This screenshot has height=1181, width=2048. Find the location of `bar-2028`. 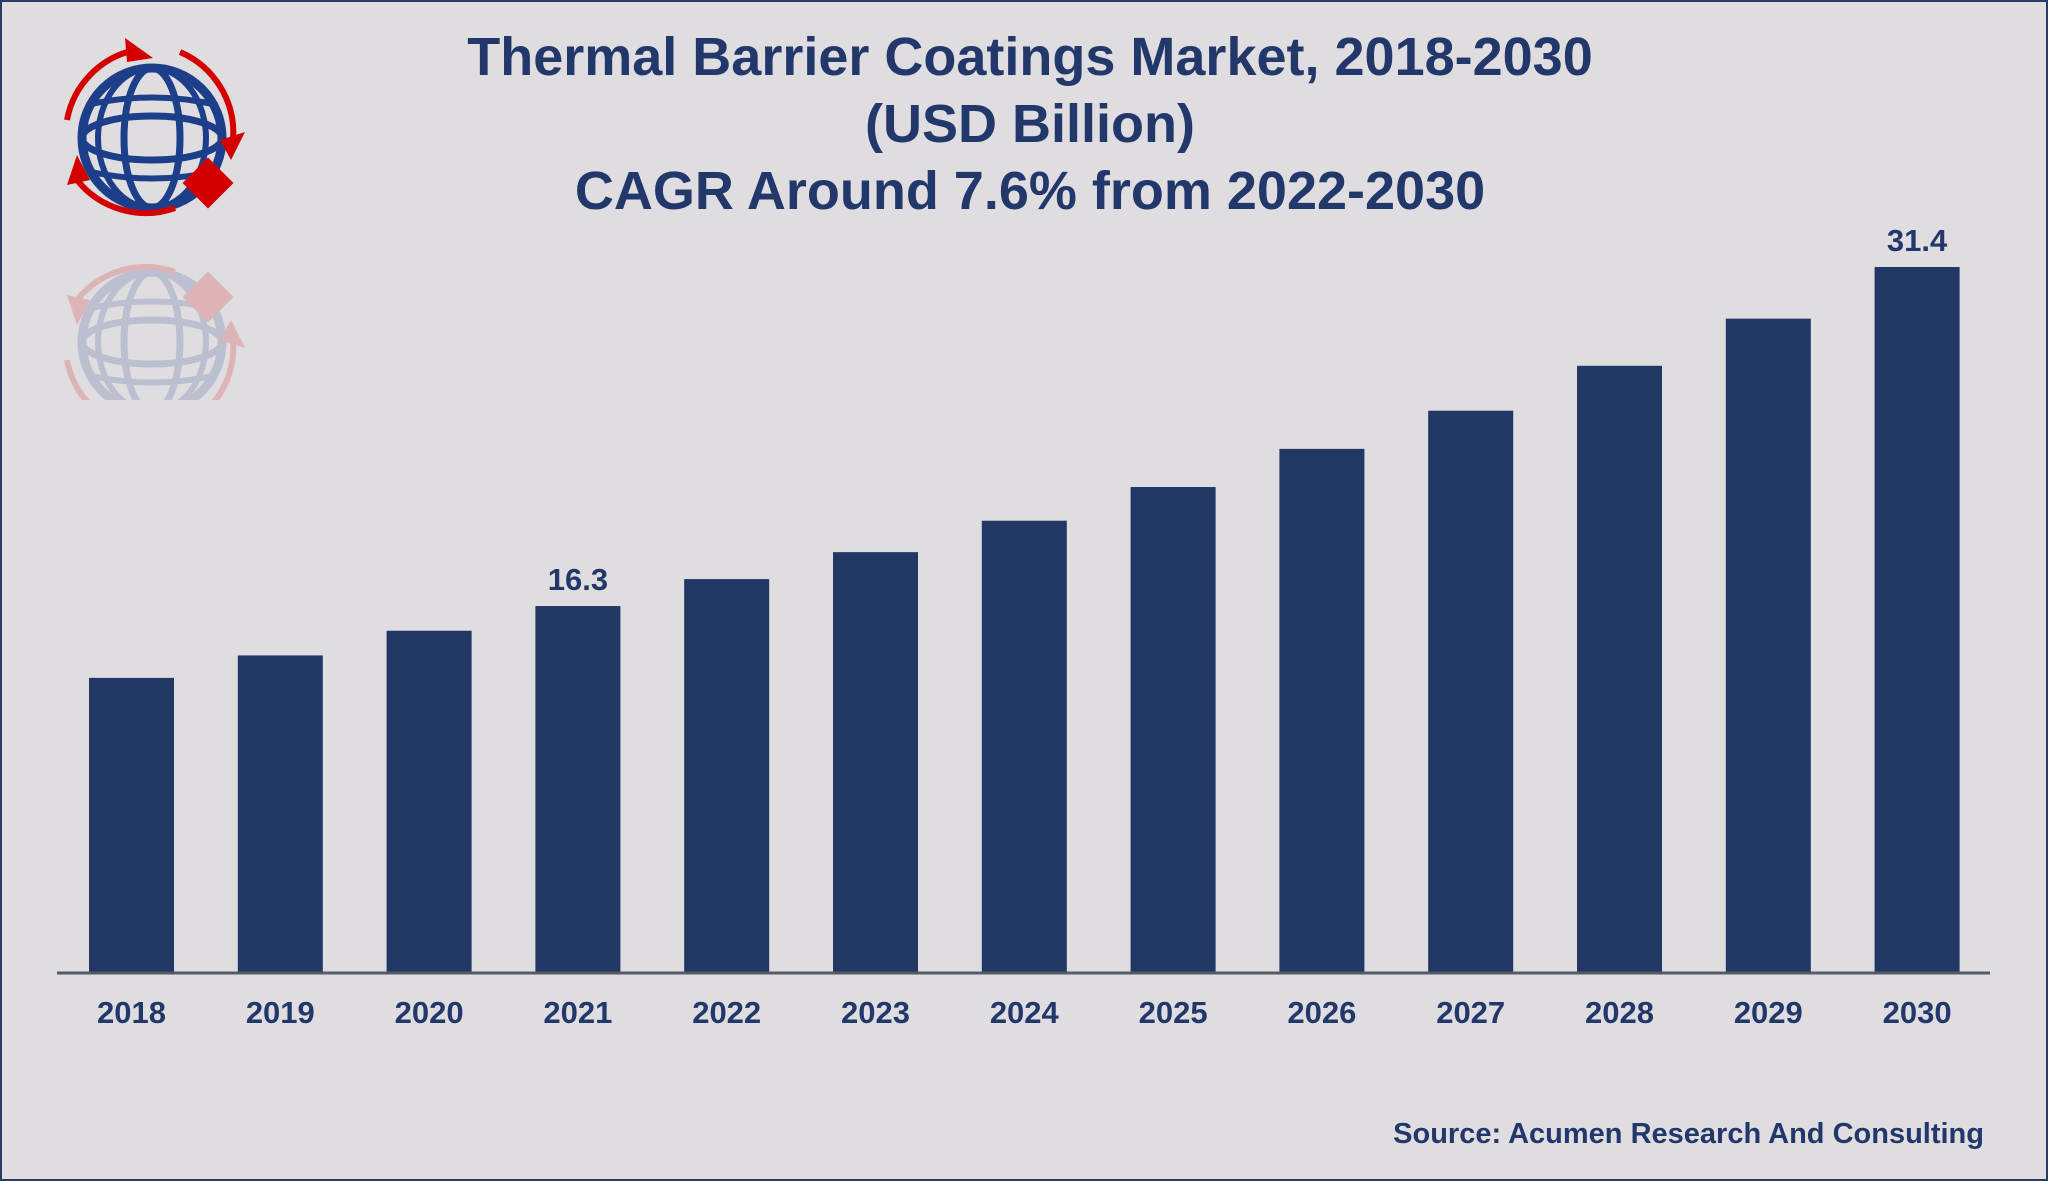

bar-2028 is located at coordinates (1619, 668).